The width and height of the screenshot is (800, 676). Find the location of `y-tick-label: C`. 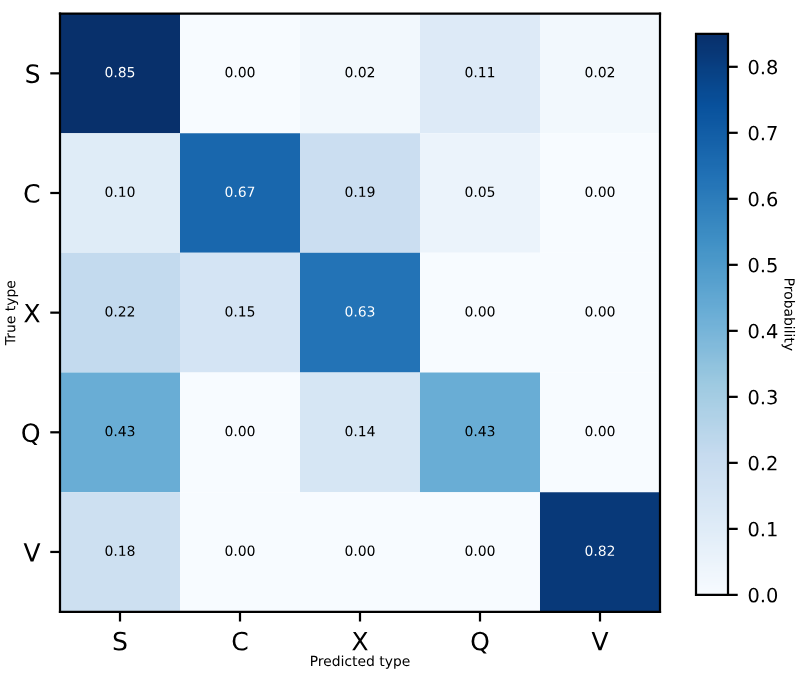

y-tick-label: C is located at coordinates (32, 193).